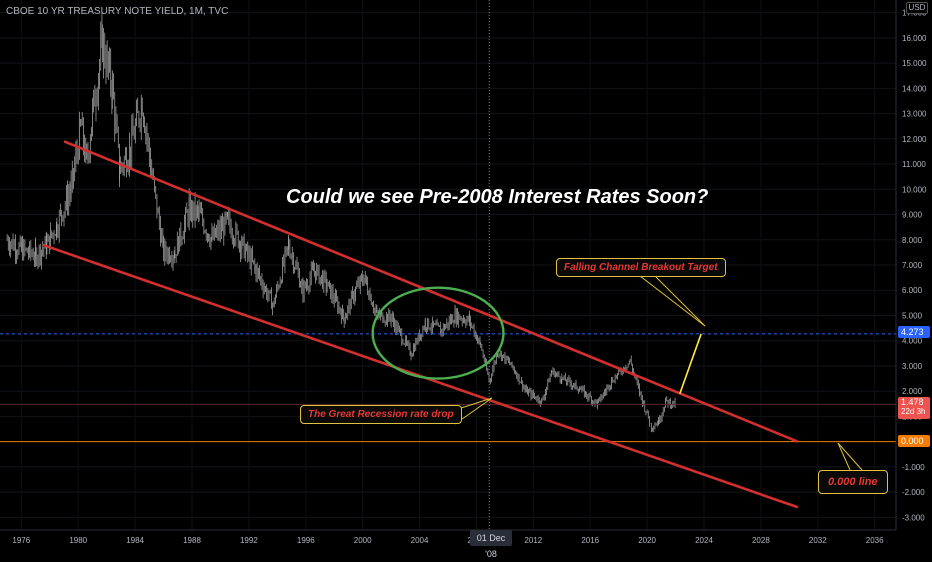 Image resolution: width=932 pixels, height=562 pixels. Describe the element at coordinates (914, 38) in the screenshot. I see `y-tick-label: 16.000` at that location.